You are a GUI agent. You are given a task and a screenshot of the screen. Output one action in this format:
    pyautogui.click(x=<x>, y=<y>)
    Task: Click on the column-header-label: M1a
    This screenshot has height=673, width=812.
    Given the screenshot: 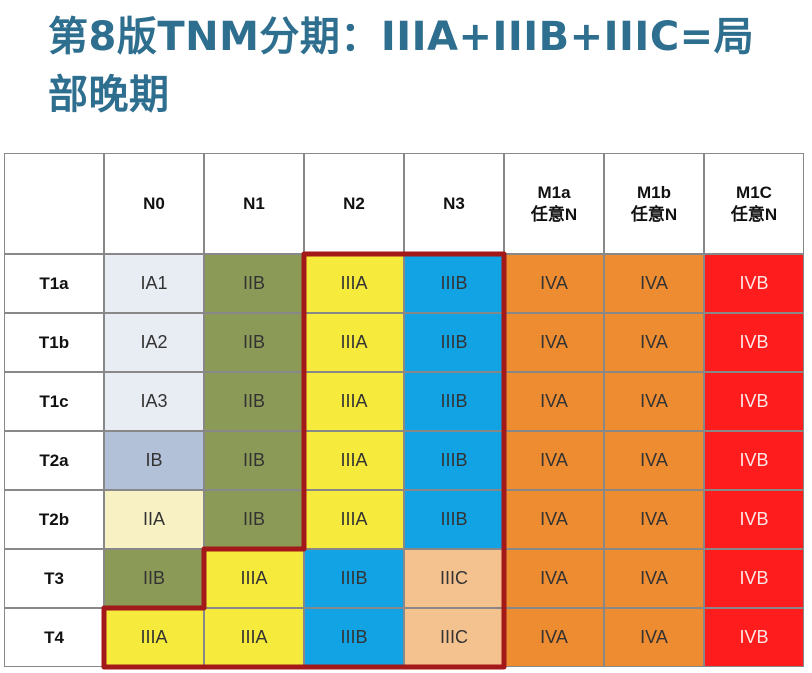 What is the action you would take?
    pyautogui.click(x=554, y=192)
    